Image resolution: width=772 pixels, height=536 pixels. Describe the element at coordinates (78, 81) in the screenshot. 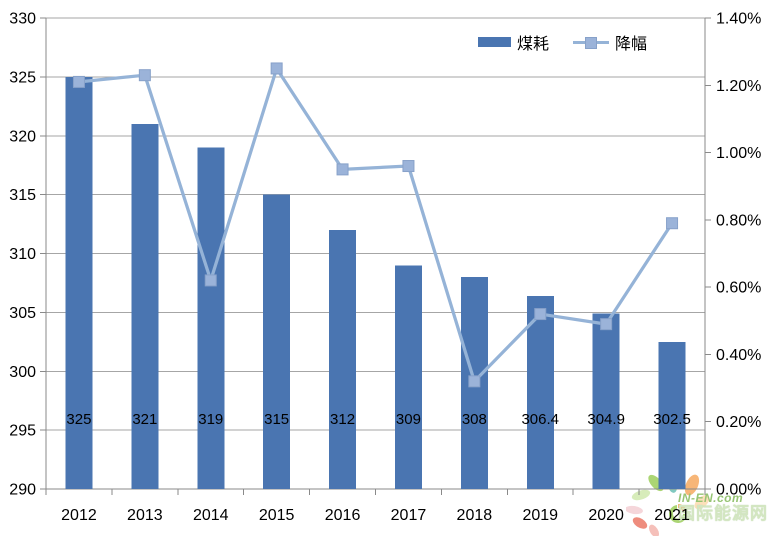

I see `line-marker-2012` at that location.